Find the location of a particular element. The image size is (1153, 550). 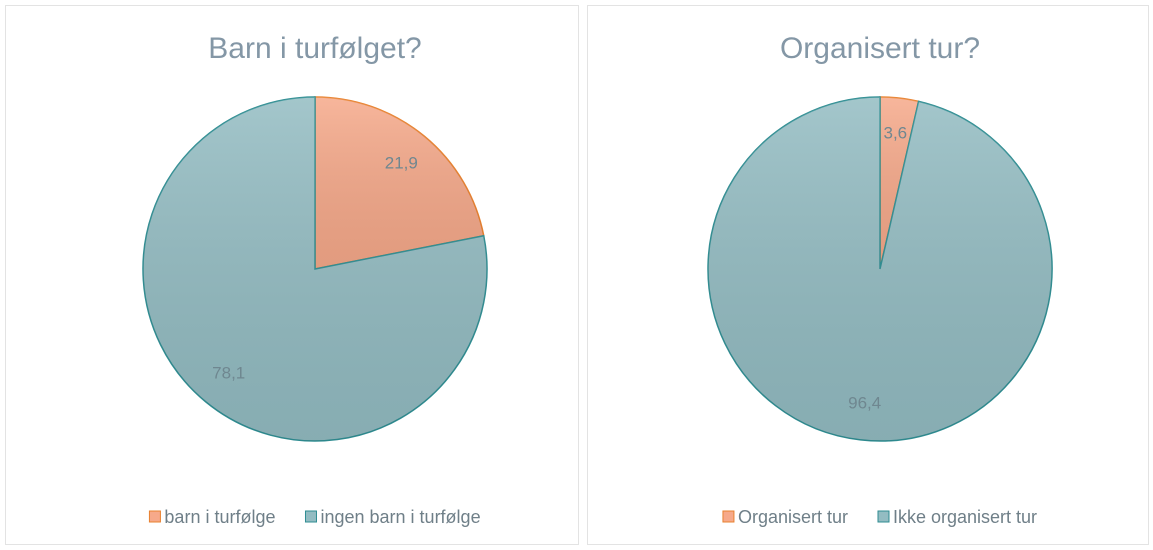

legend-label: Organisert tur is located at coordinates (793, 517).